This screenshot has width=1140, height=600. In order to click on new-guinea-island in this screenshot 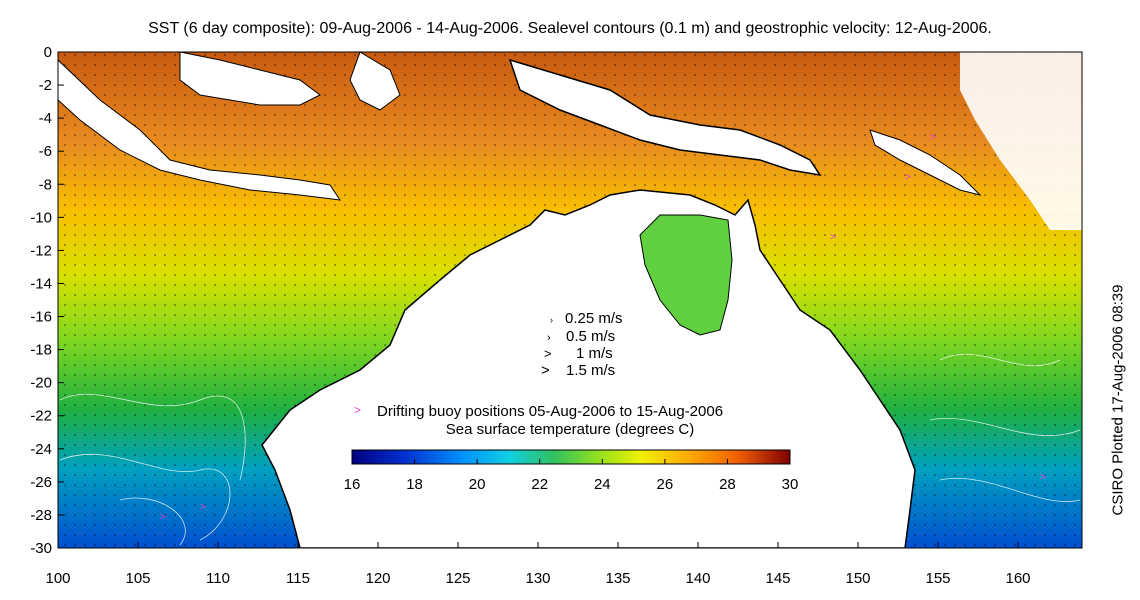, I will do `click(665, 117)`.